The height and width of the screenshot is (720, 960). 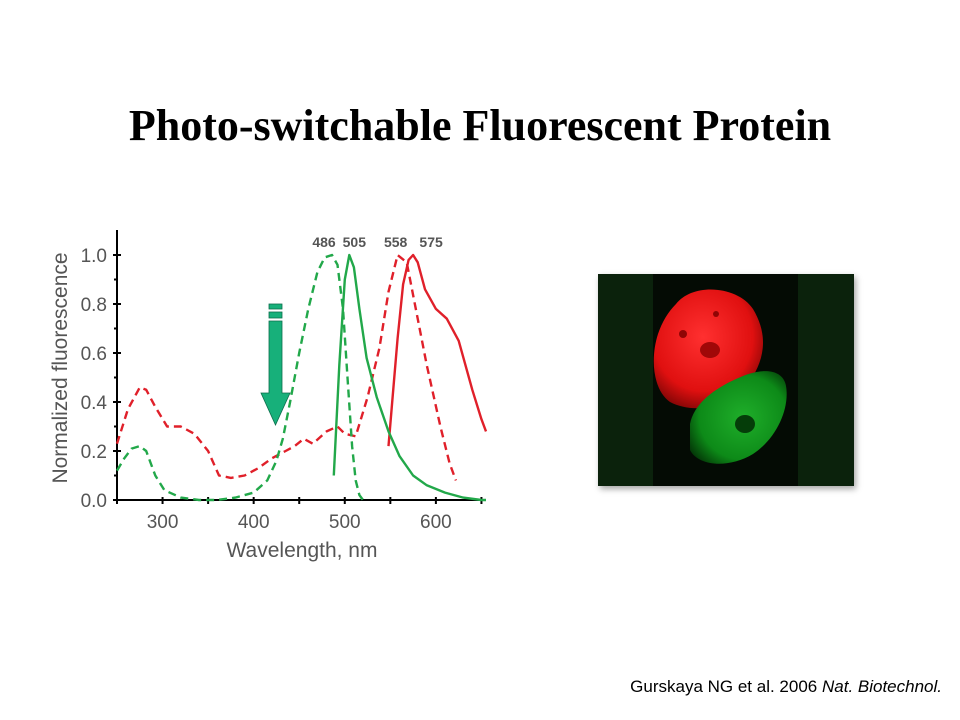 What do you see at coordinates (163, 522) in the screenshot?
I see `x-tick-label: 300` at bounding box center [163, 522].